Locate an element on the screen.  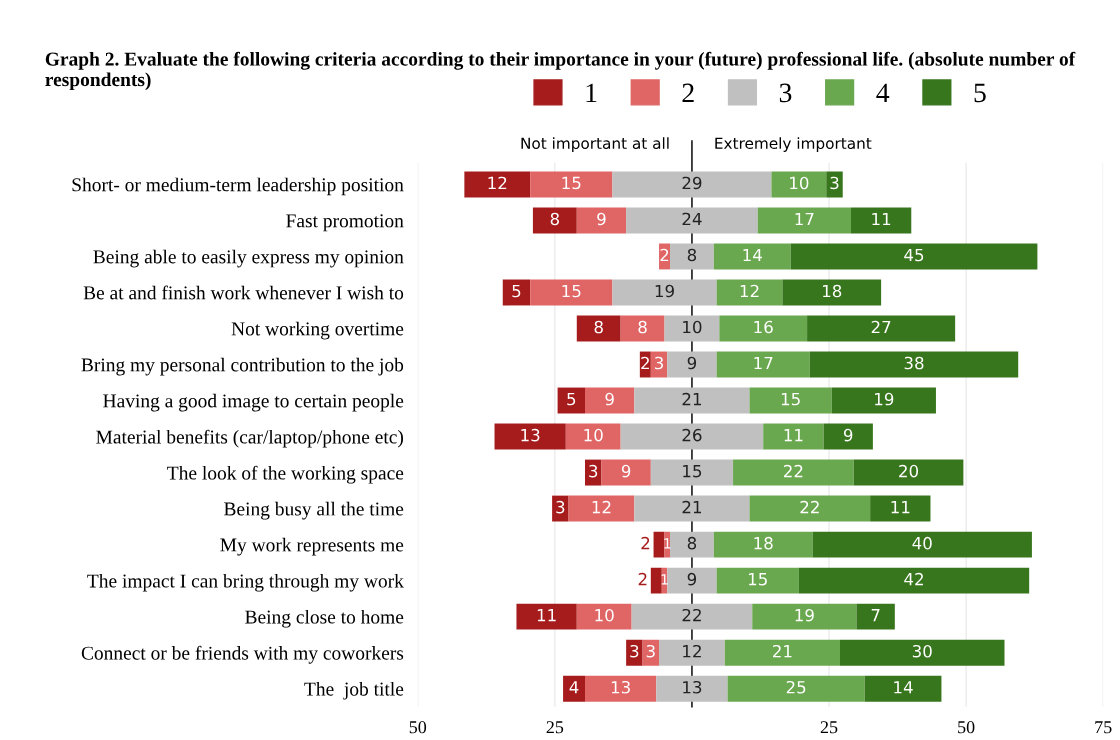
y-tick-label: My work represents me is located at coordinates (312, 546).